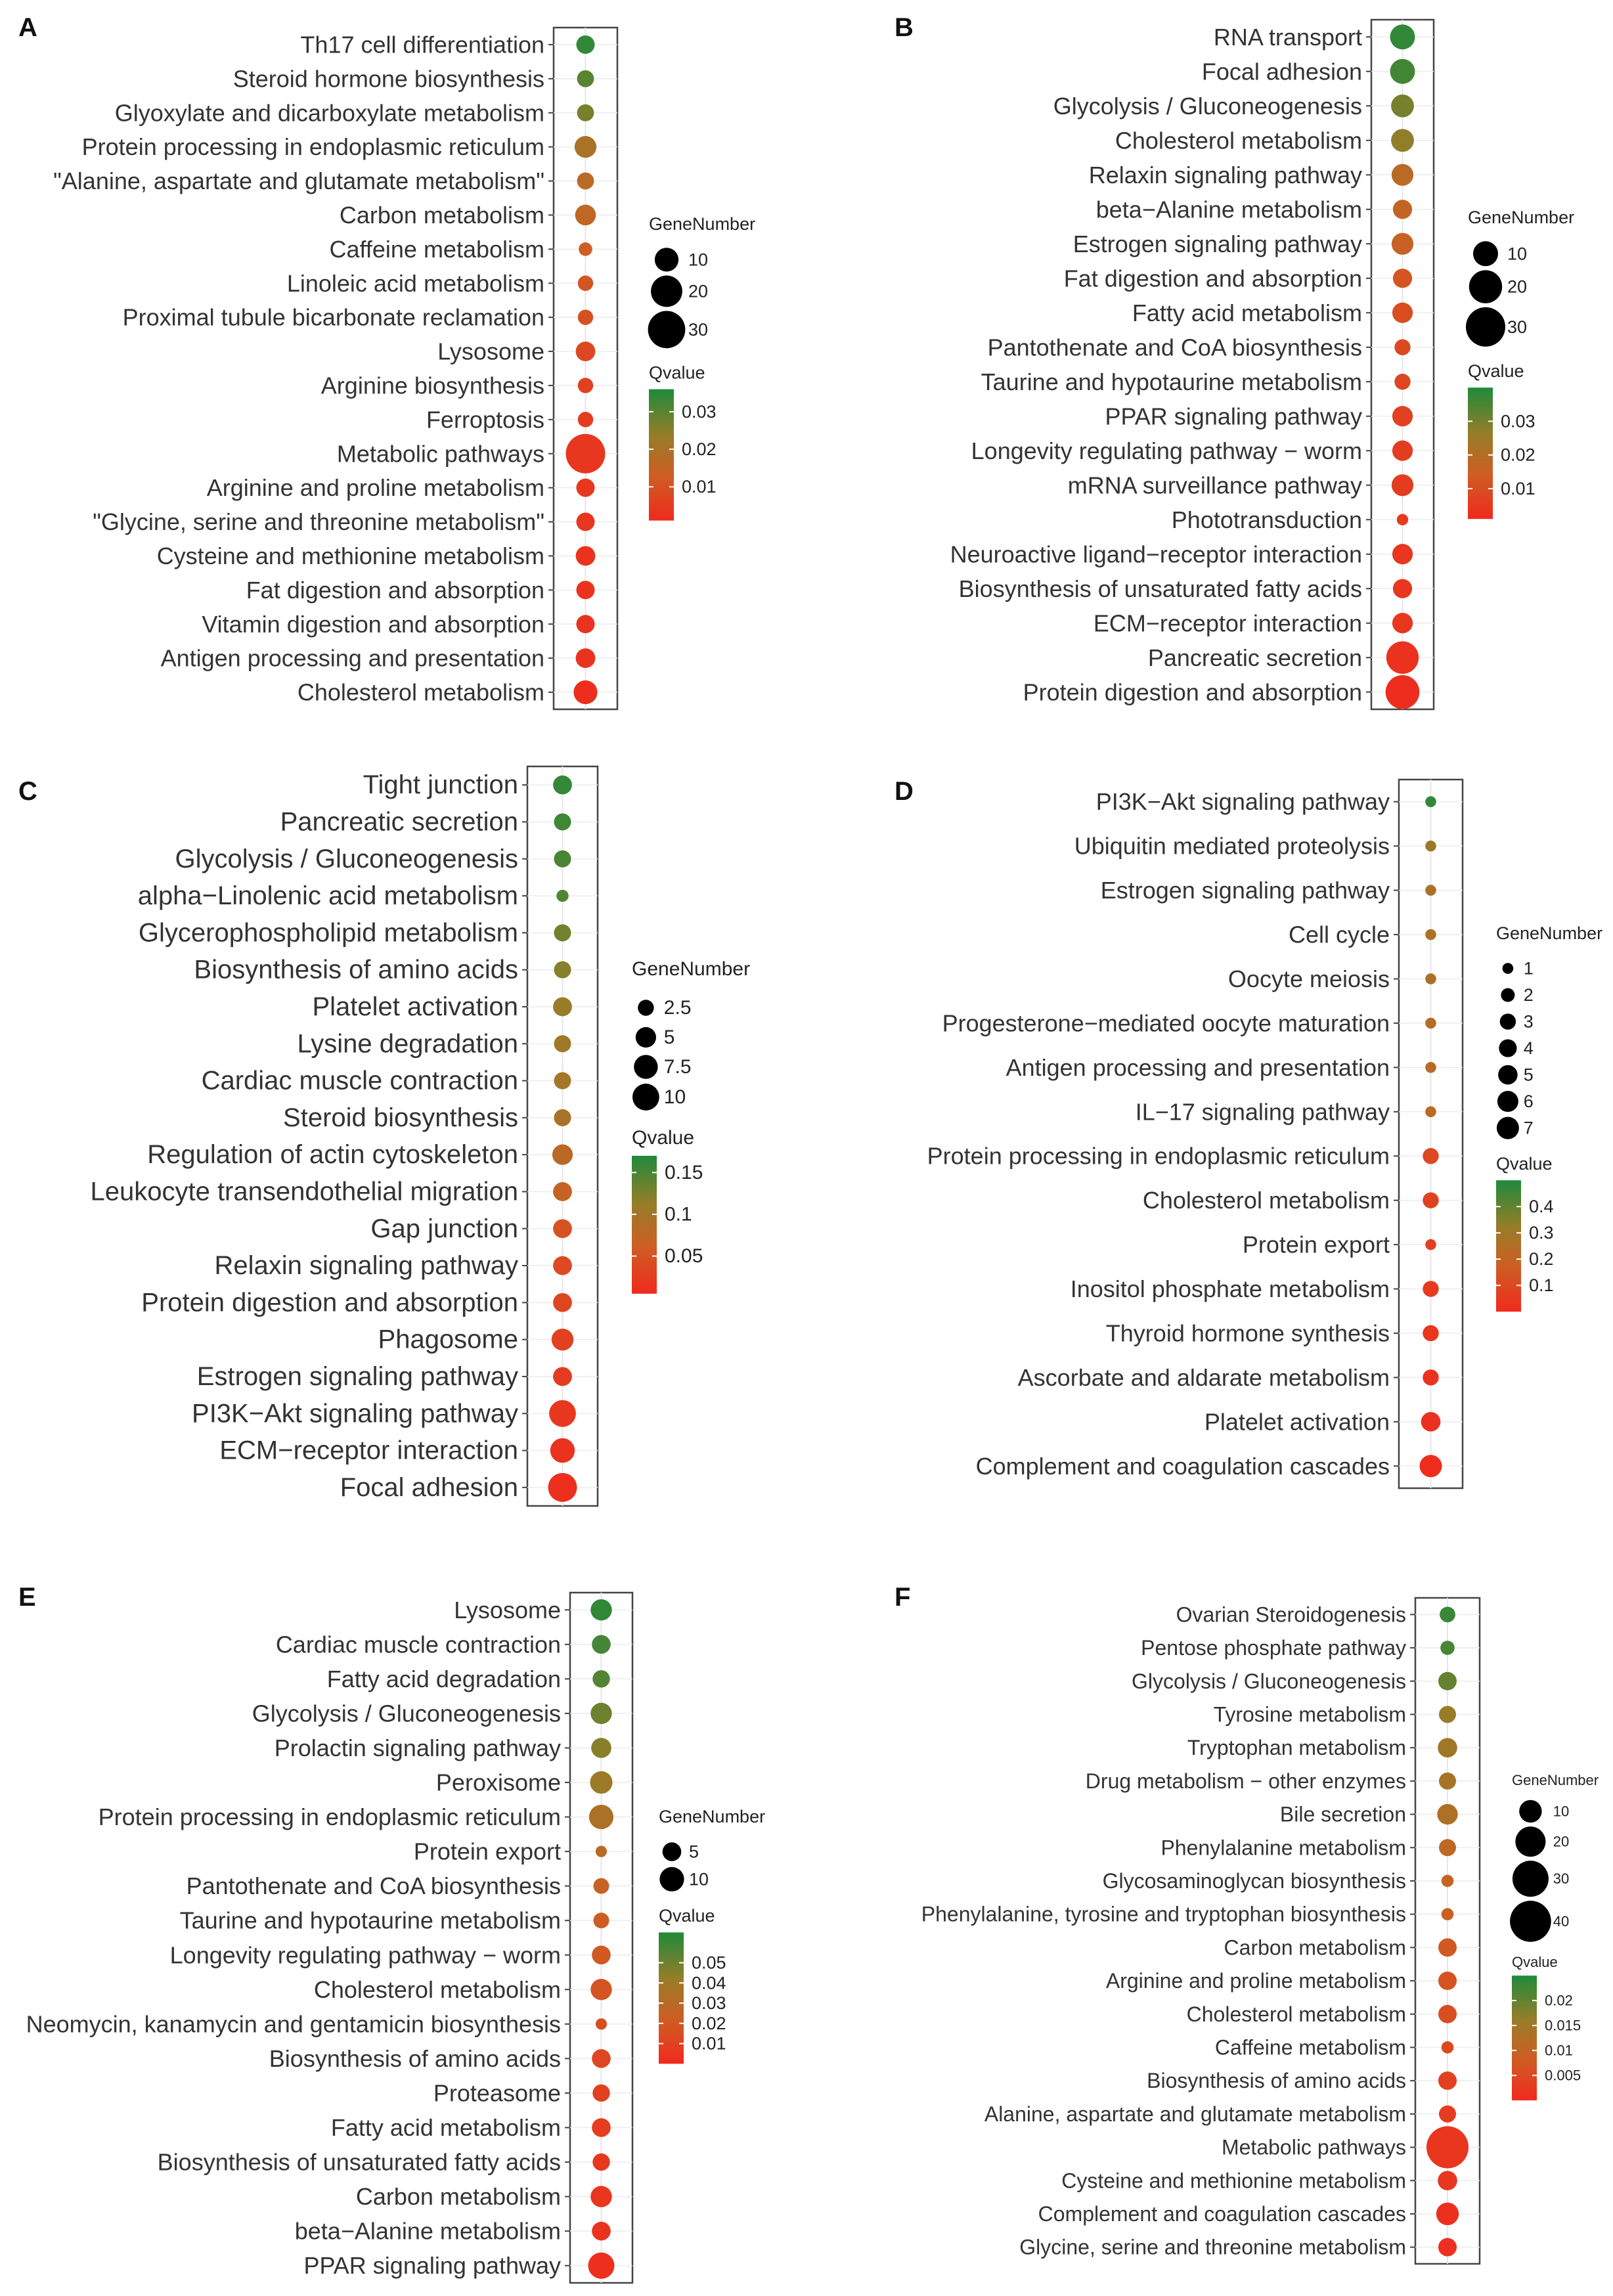 This screenshot has width=1613, height=2296. I want to click on category-label: Complement and coagulation cascades, so click(1222, 2214).